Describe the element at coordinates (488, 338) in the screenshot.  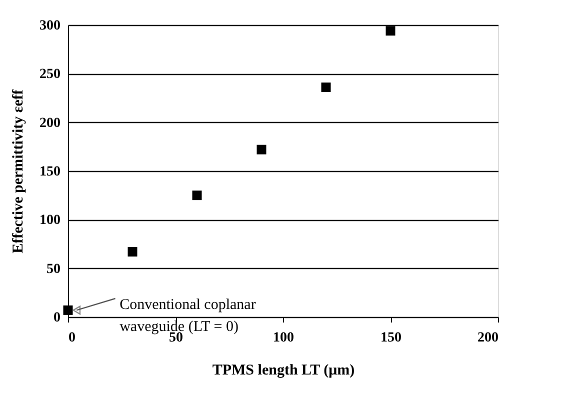
I see `x-tick-label: 200` at that location.